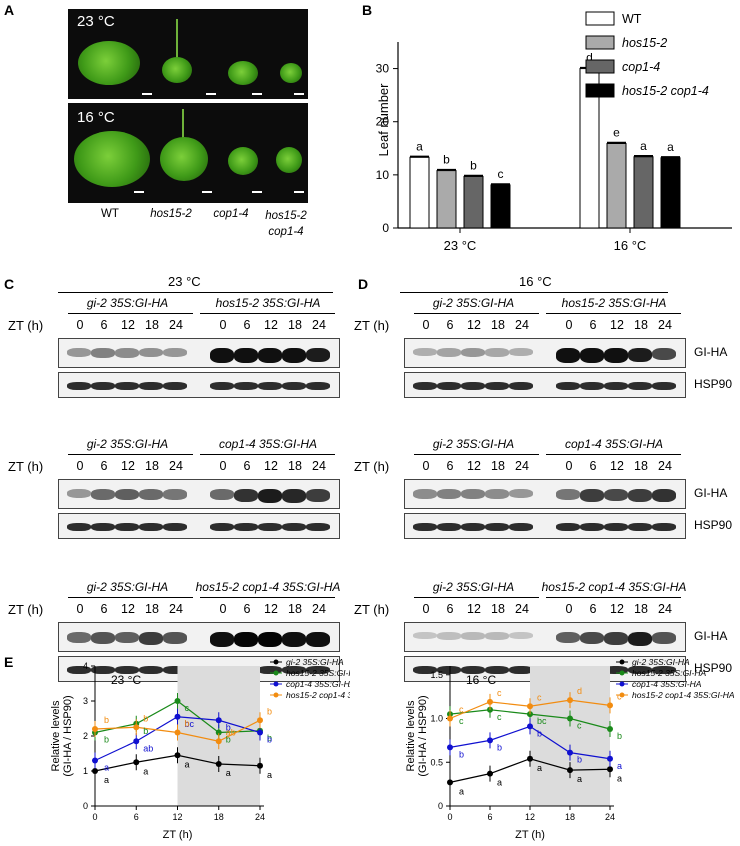 This screenshot has height=846, width=740. I want to click on legend-label: WT, so click(632, 19).